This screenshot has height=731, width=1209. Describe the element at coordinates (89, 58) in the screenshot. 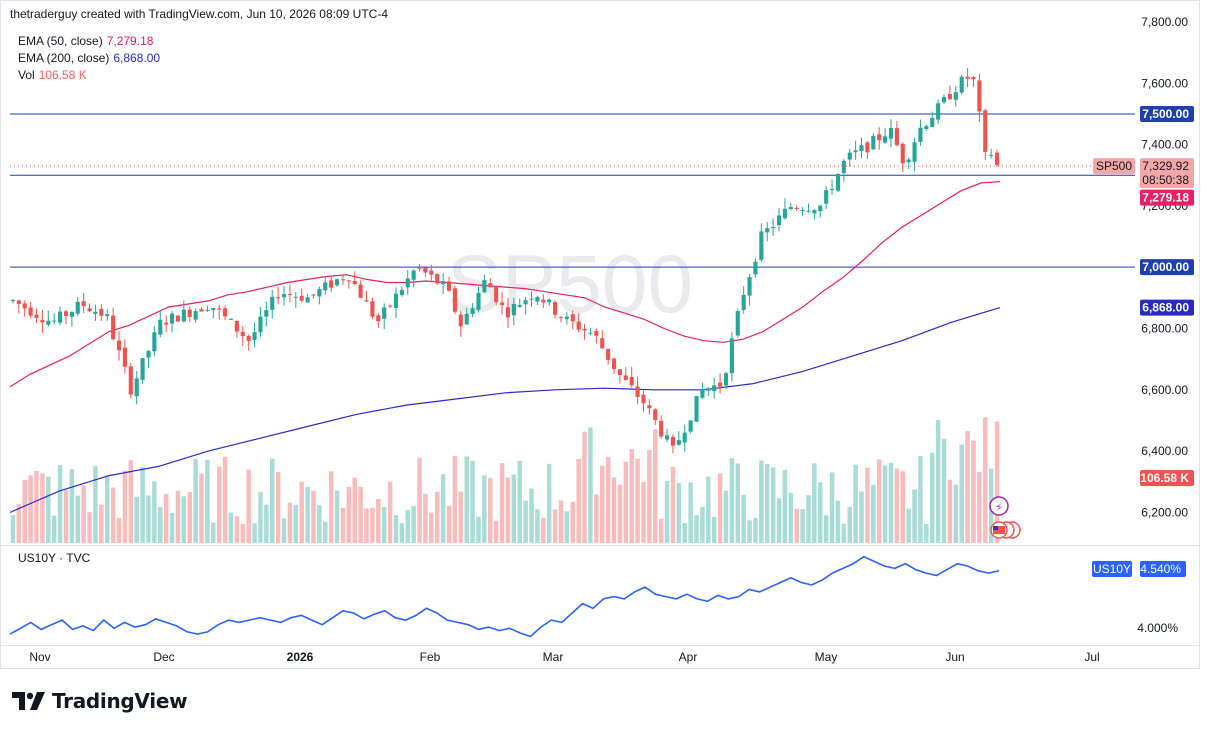

I see `legend-ema200: EMA (200, close) 6,868.00` at that location.